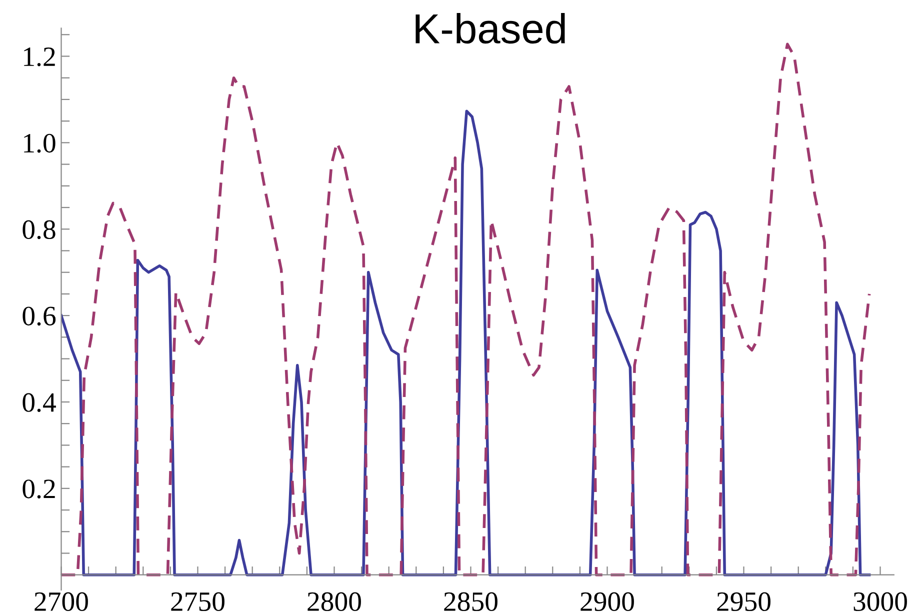 The image size is (914, 612). What do you see at coordinates (197, 602) in the screenshot?
I see `x-tick-label: 2750` at bounding box center [197, 602].